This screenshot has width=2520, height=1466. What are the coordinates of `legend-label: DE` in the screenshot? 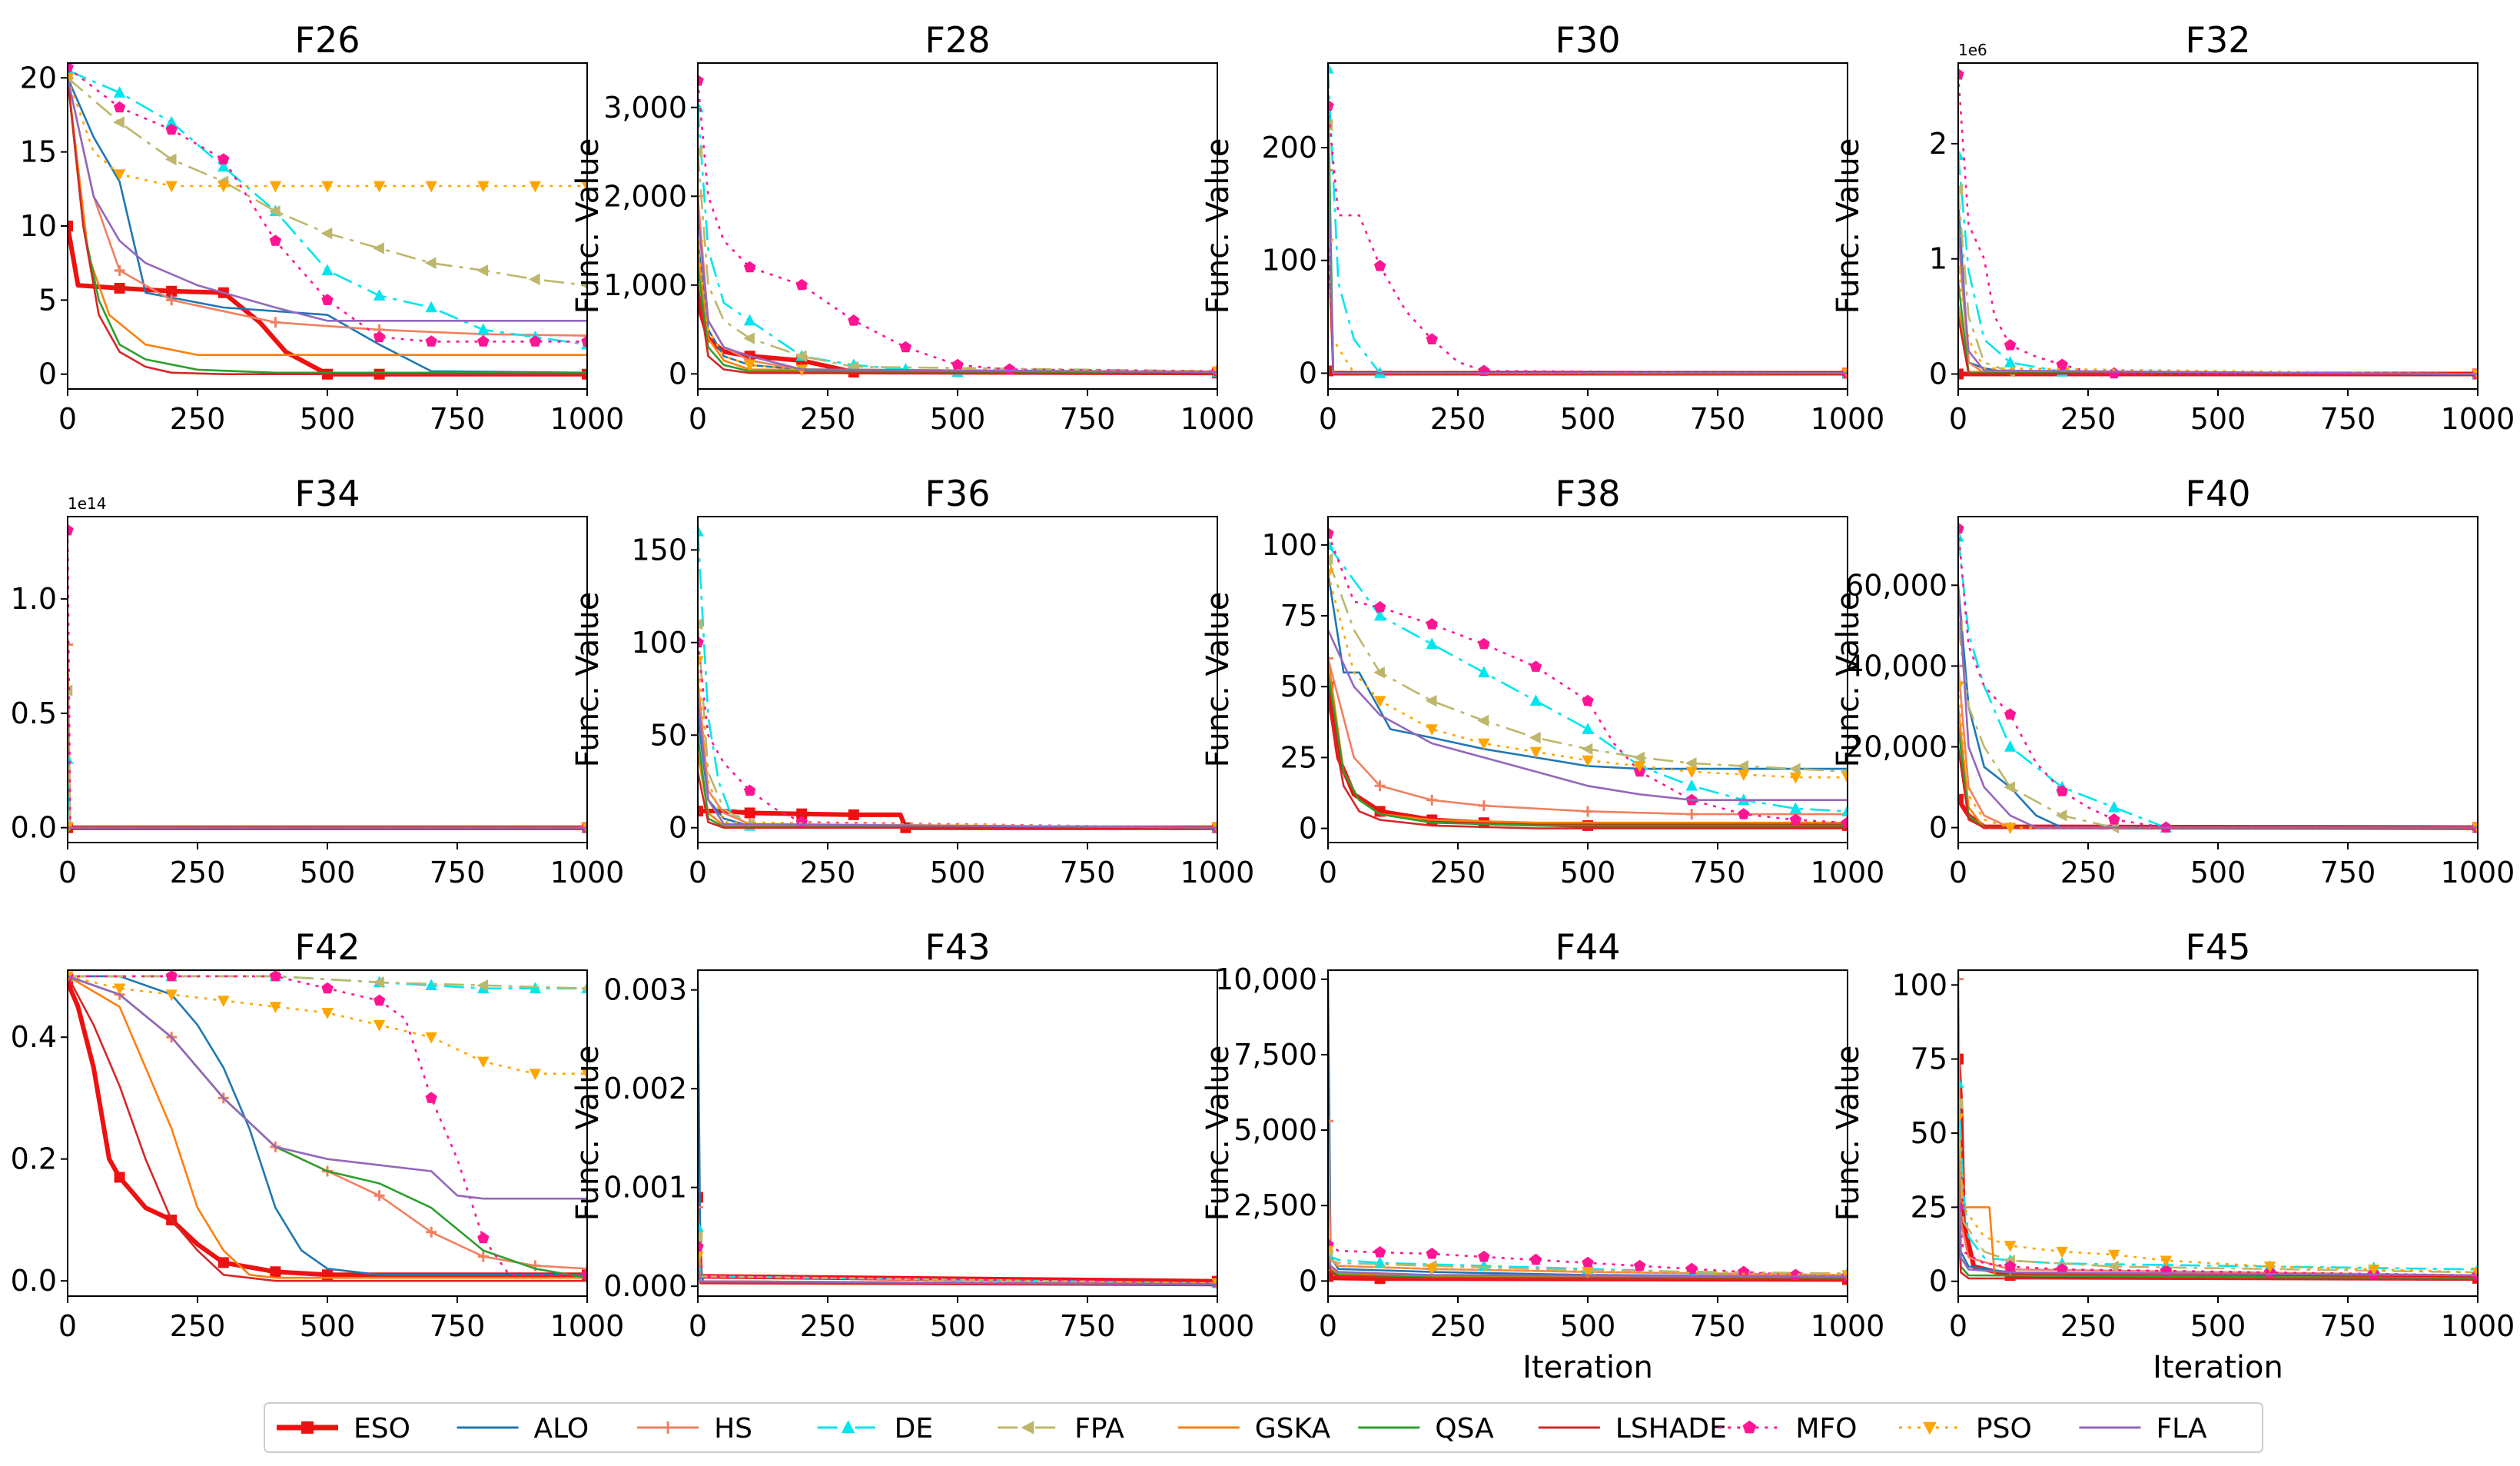 It's located at (914, 1428).